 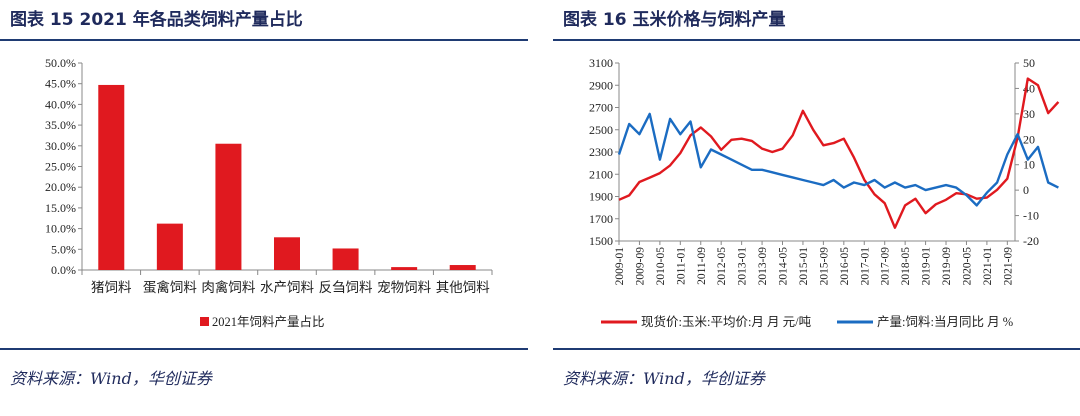 I want to click on x-tick-group: 2010-05, so click(x=661, y=266).